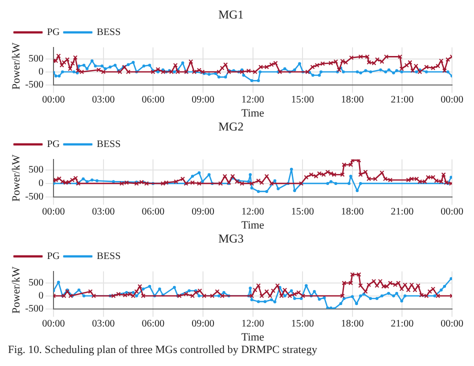 The image size is (474, 366). What do you see at coordinates (231, 14) in the screenshot?
I see `chart-title: MG1` at bounding box center [231, 14].